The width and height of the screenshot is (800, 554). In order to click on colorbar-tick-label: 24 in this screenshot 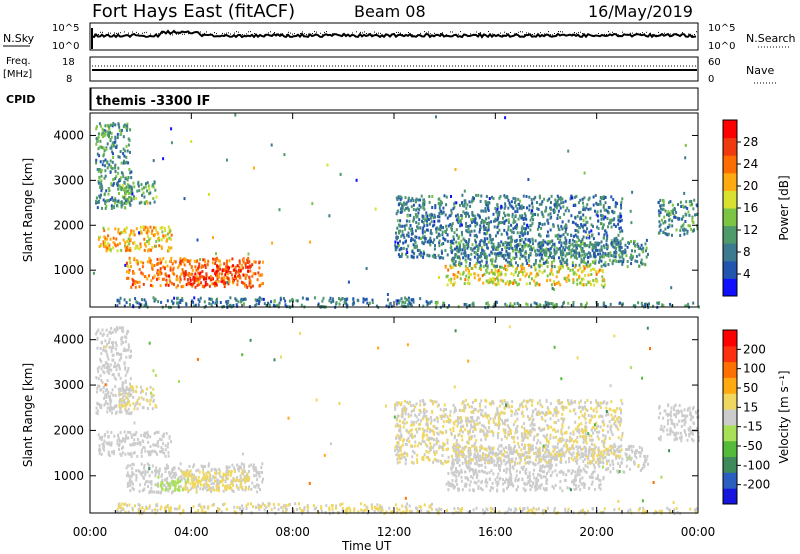, I will do `click(750, 164)`.